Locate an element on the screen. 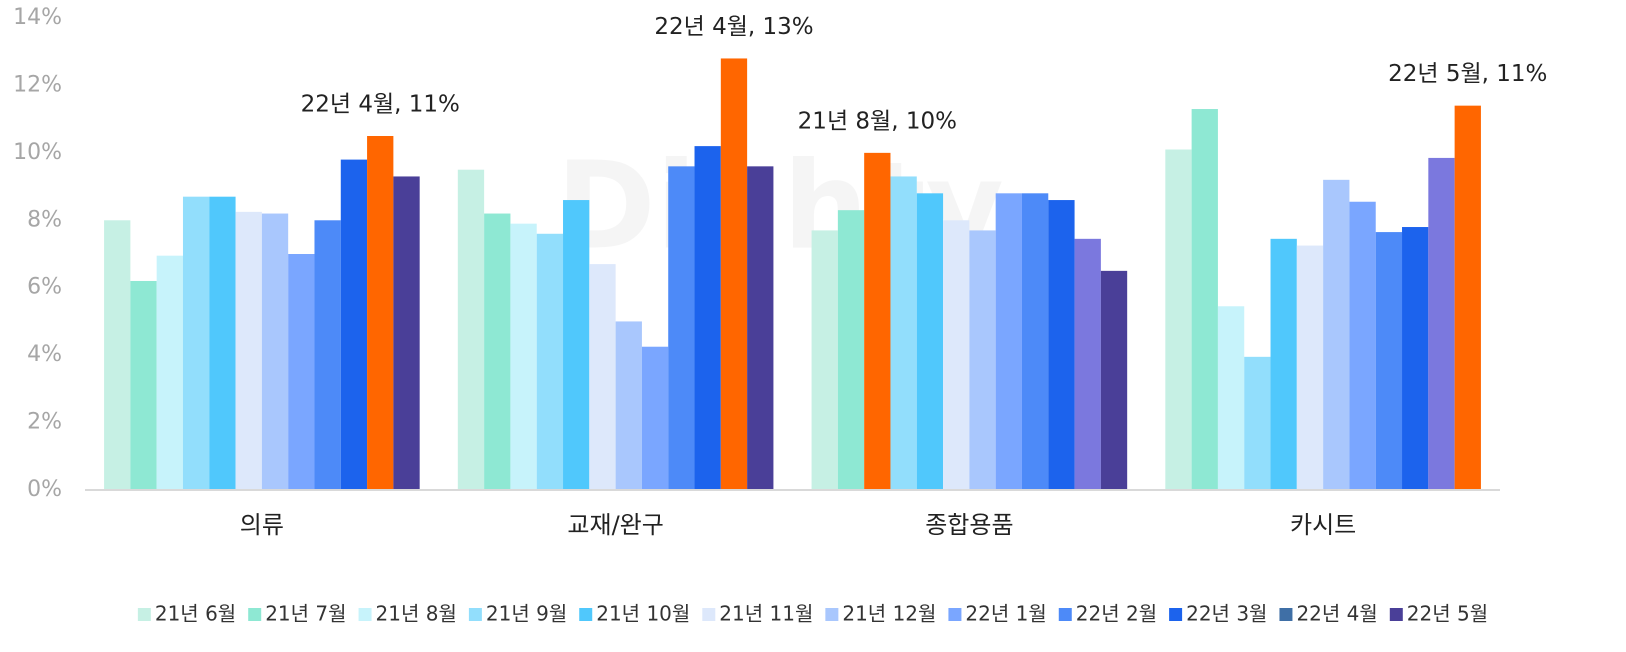 Image resolution: width=1626 pixels, height=652 pixels. annotation: 22년 4월, 11% is located at coordinates (380, 105).